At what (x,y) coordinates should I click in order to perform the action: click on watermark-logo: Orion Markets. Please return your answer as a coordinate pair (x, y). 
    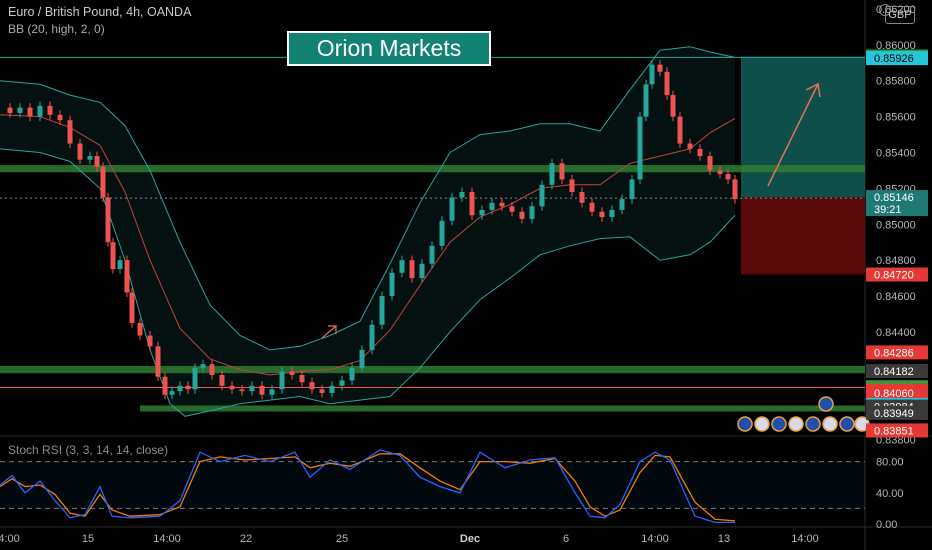
    Looking at the image, I should click on (389, 48).